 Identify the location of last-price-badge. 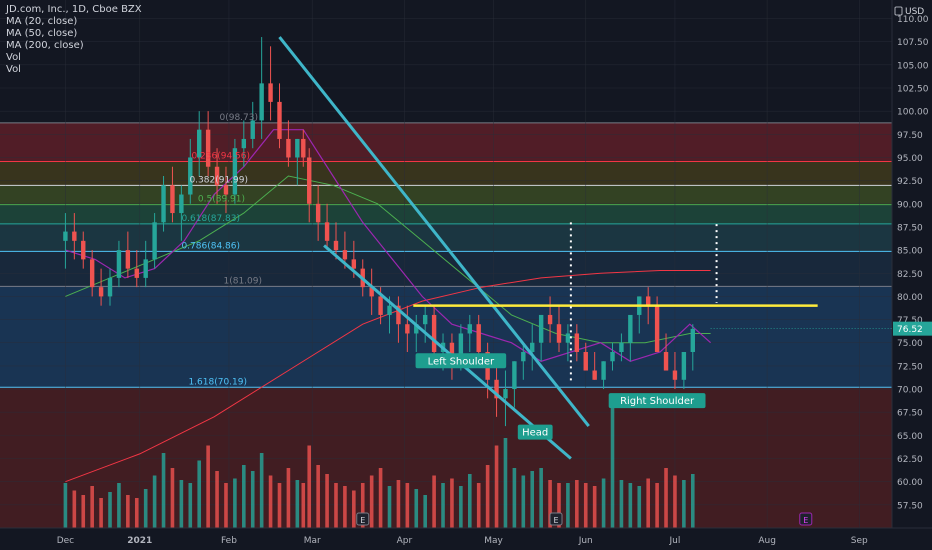
(912, 328).